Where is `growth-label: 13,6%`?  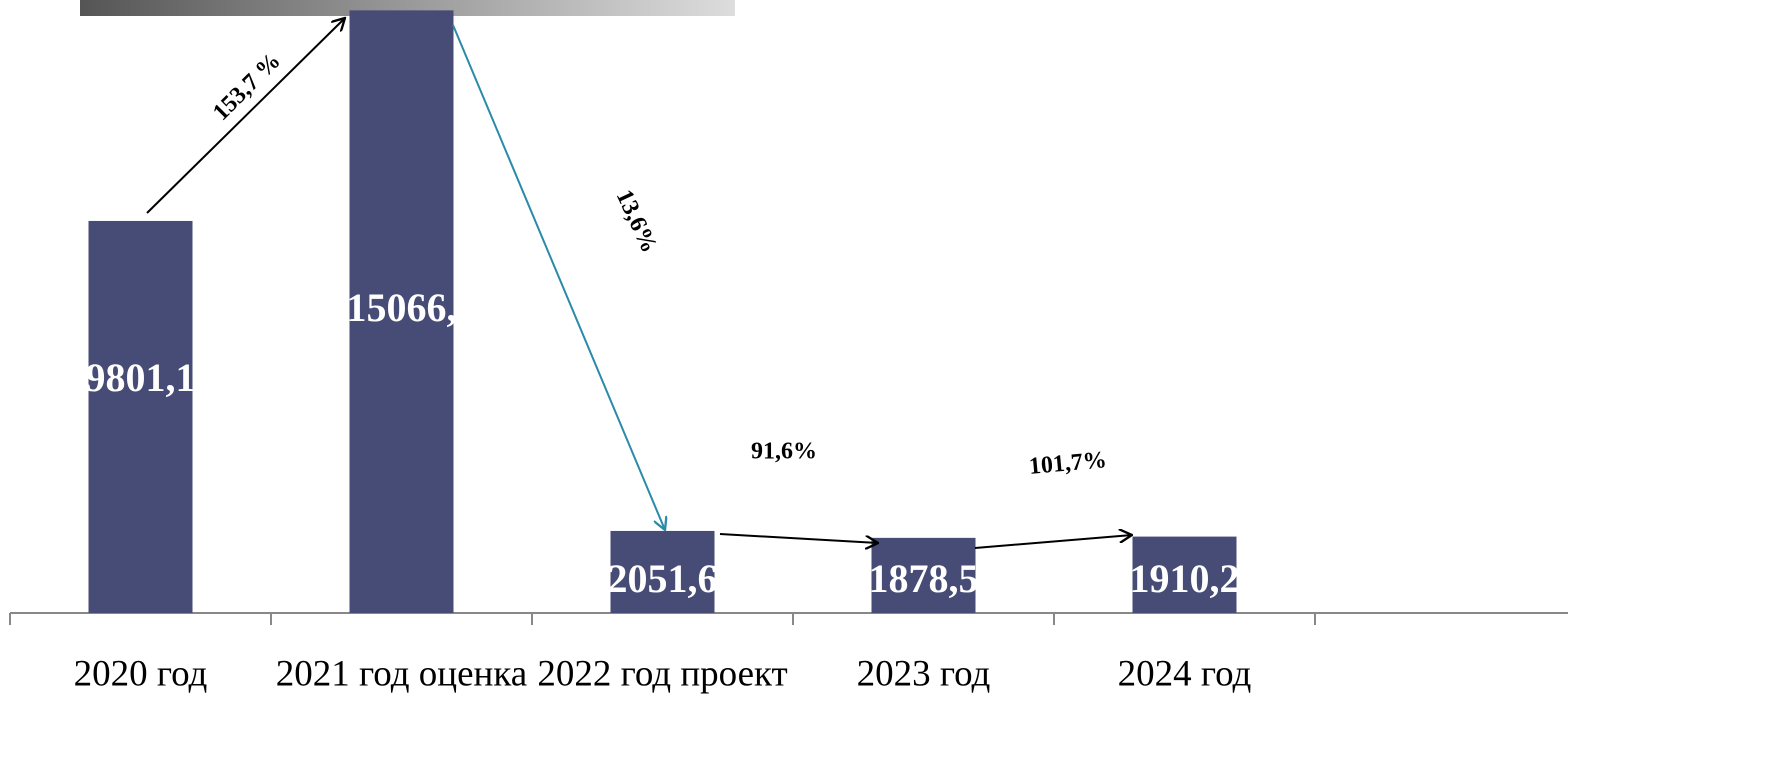
growth-label: 13,6% is located at coordinates (636, 221).